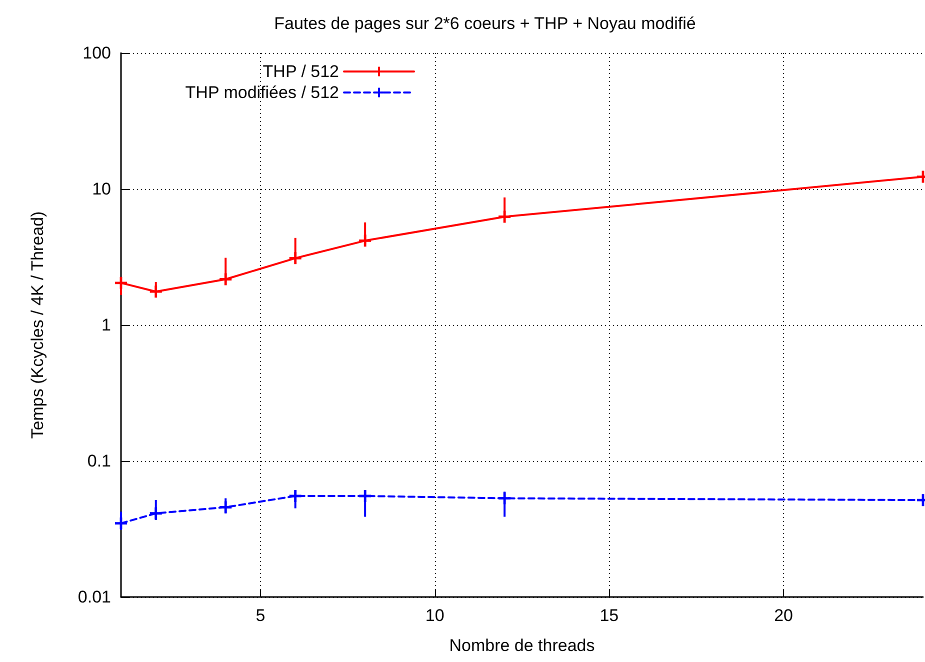 The image size is (925, 662). I want to click on y-tick-label: 0.01, so click(94, 597).